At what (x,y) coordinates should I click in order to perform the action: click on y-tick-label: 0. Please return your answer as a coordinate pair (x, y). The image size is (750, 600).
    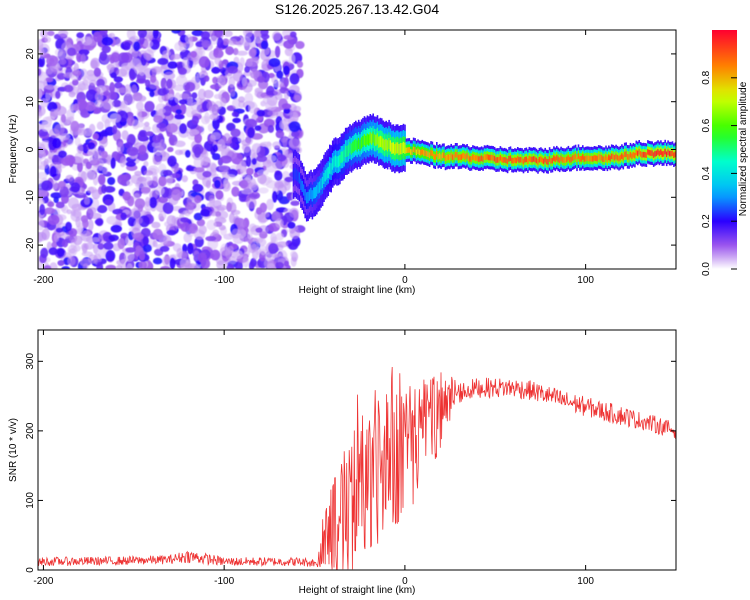
    Looking at the image, I should click on (30, 149).